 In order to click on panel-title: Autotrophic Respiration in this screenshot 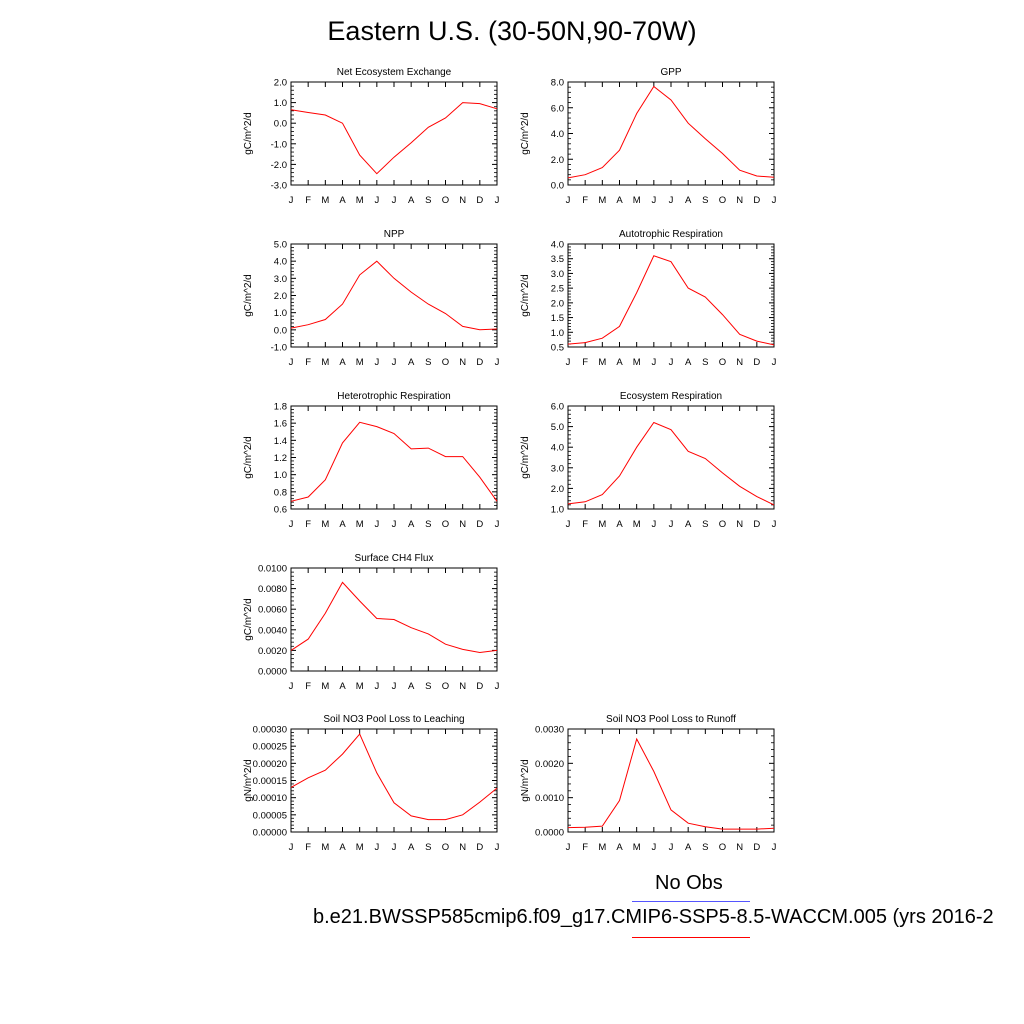, I will do `click(671, 234)`.